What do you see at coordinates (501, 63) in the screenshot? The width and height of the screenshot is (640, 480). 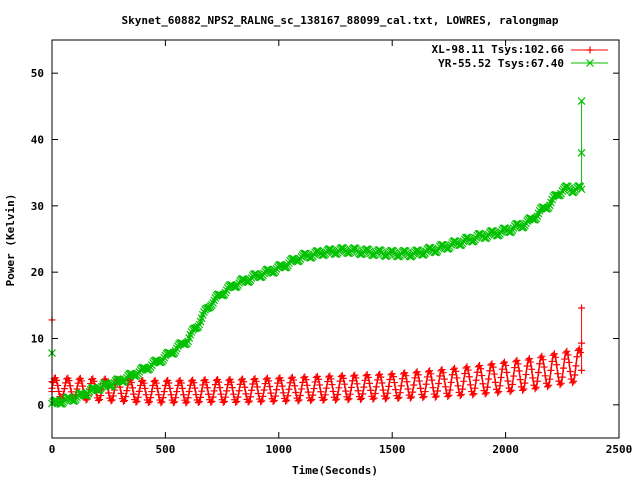 I see `legend-label-yr: YR-55.52 Tsys:67.40` at bounding box center [501, 63].